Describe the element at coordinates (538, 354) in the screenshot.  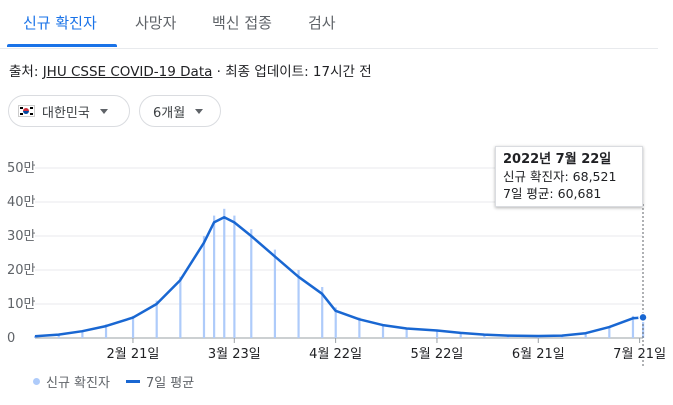
I see `x-tick-label: 6월 21일` at that location.